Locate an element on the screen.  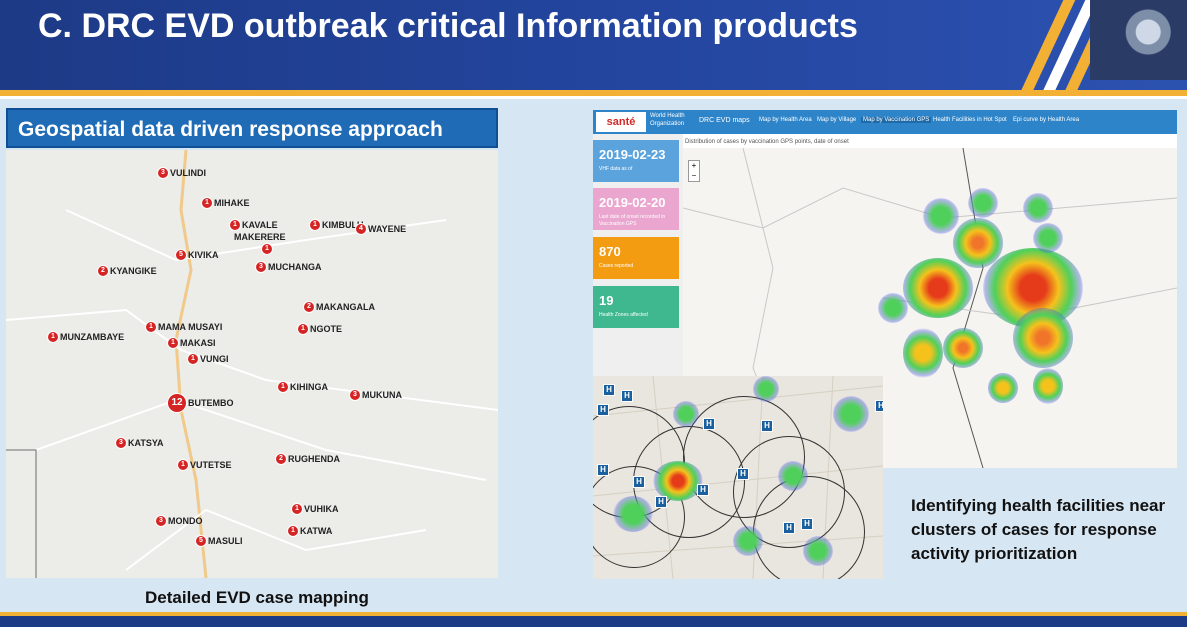
nav-epi-curve: Epi curve by Health Area is located at coordinates (1046, 120).